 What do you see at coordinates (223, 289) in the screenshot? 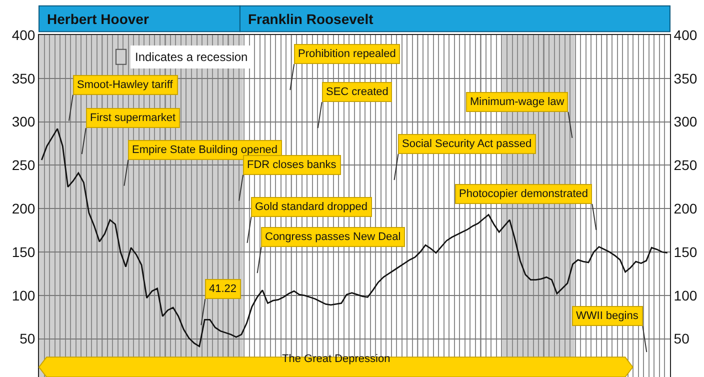
I see `annotation: 41.22` at bounding box center [223, 289].